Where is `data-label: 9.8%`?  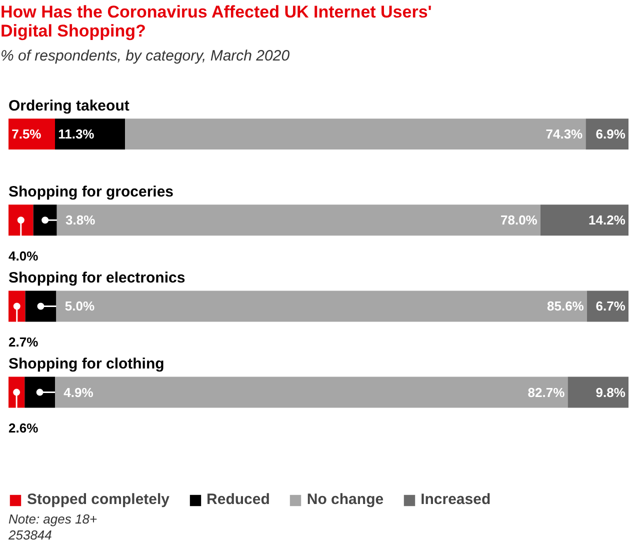 data-label: 9.8% is located at coordinates (611, 392).